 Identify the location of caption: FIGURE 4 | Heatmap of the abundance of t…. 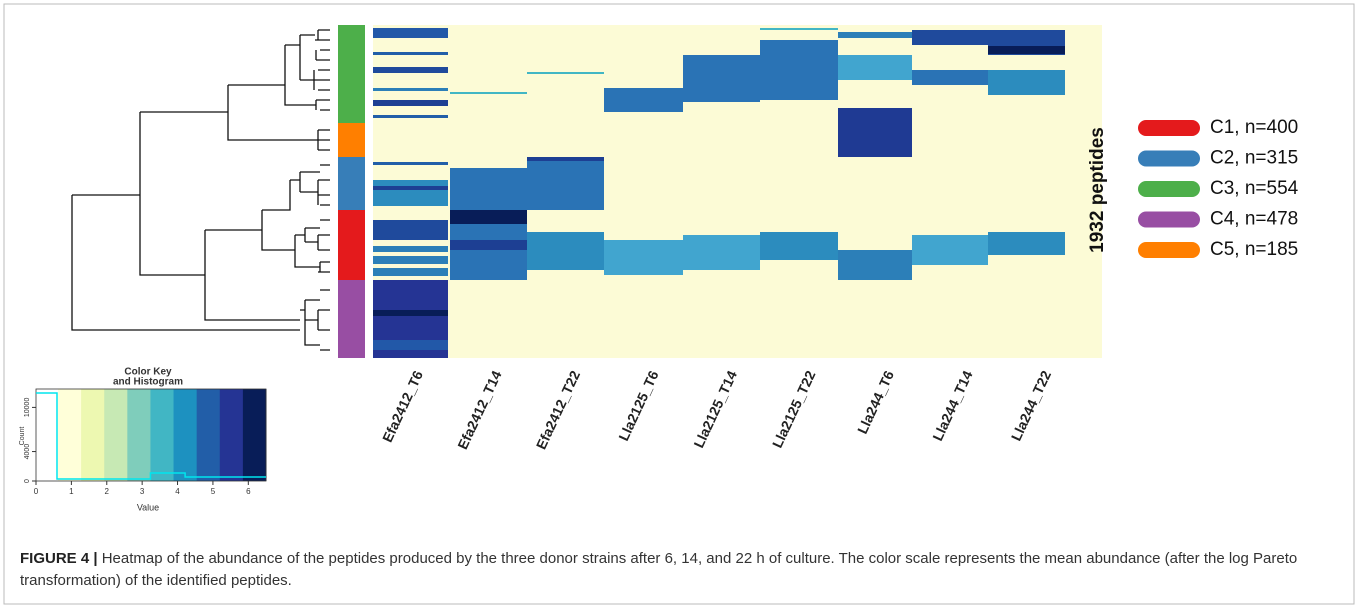
(679, 570).